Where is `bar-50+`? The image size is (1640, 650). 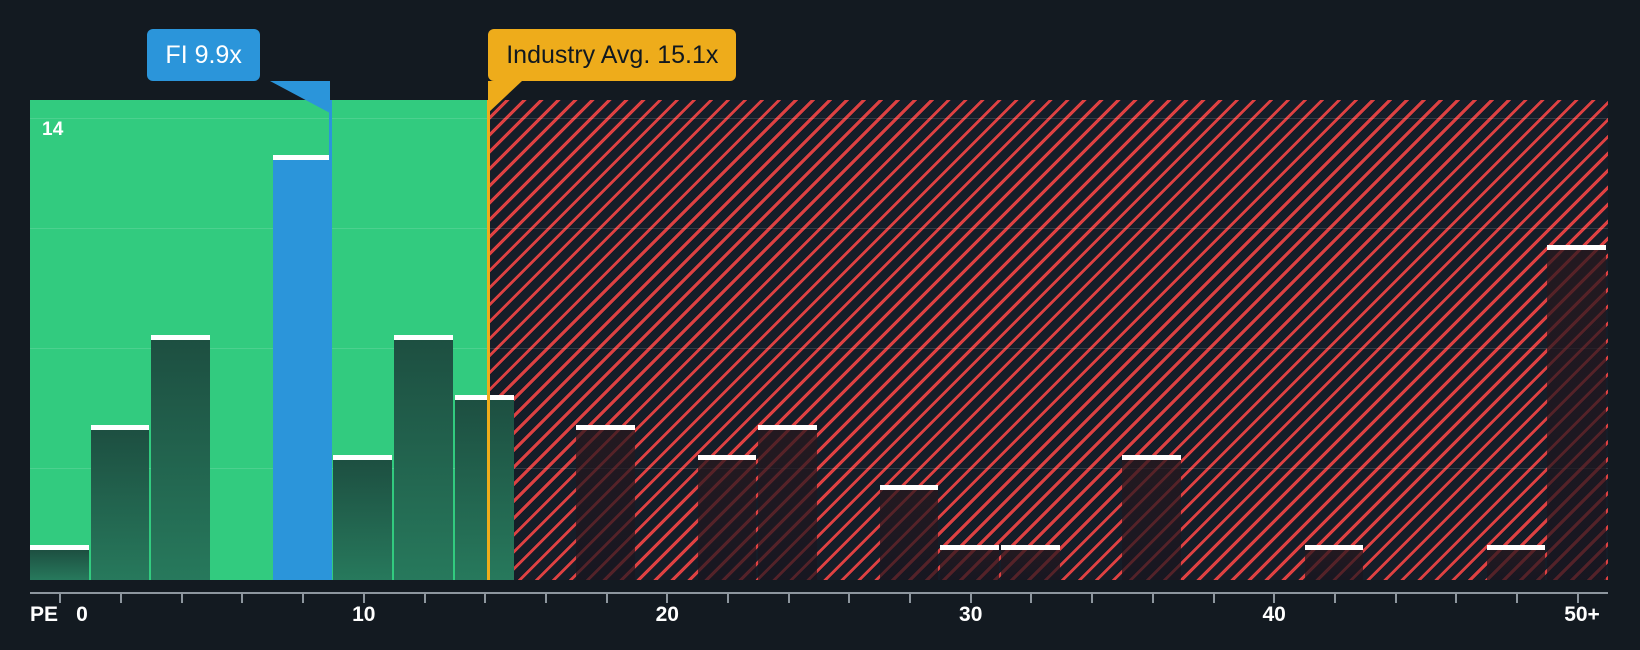 bar-50+ is located at coordinates (1576, 412).